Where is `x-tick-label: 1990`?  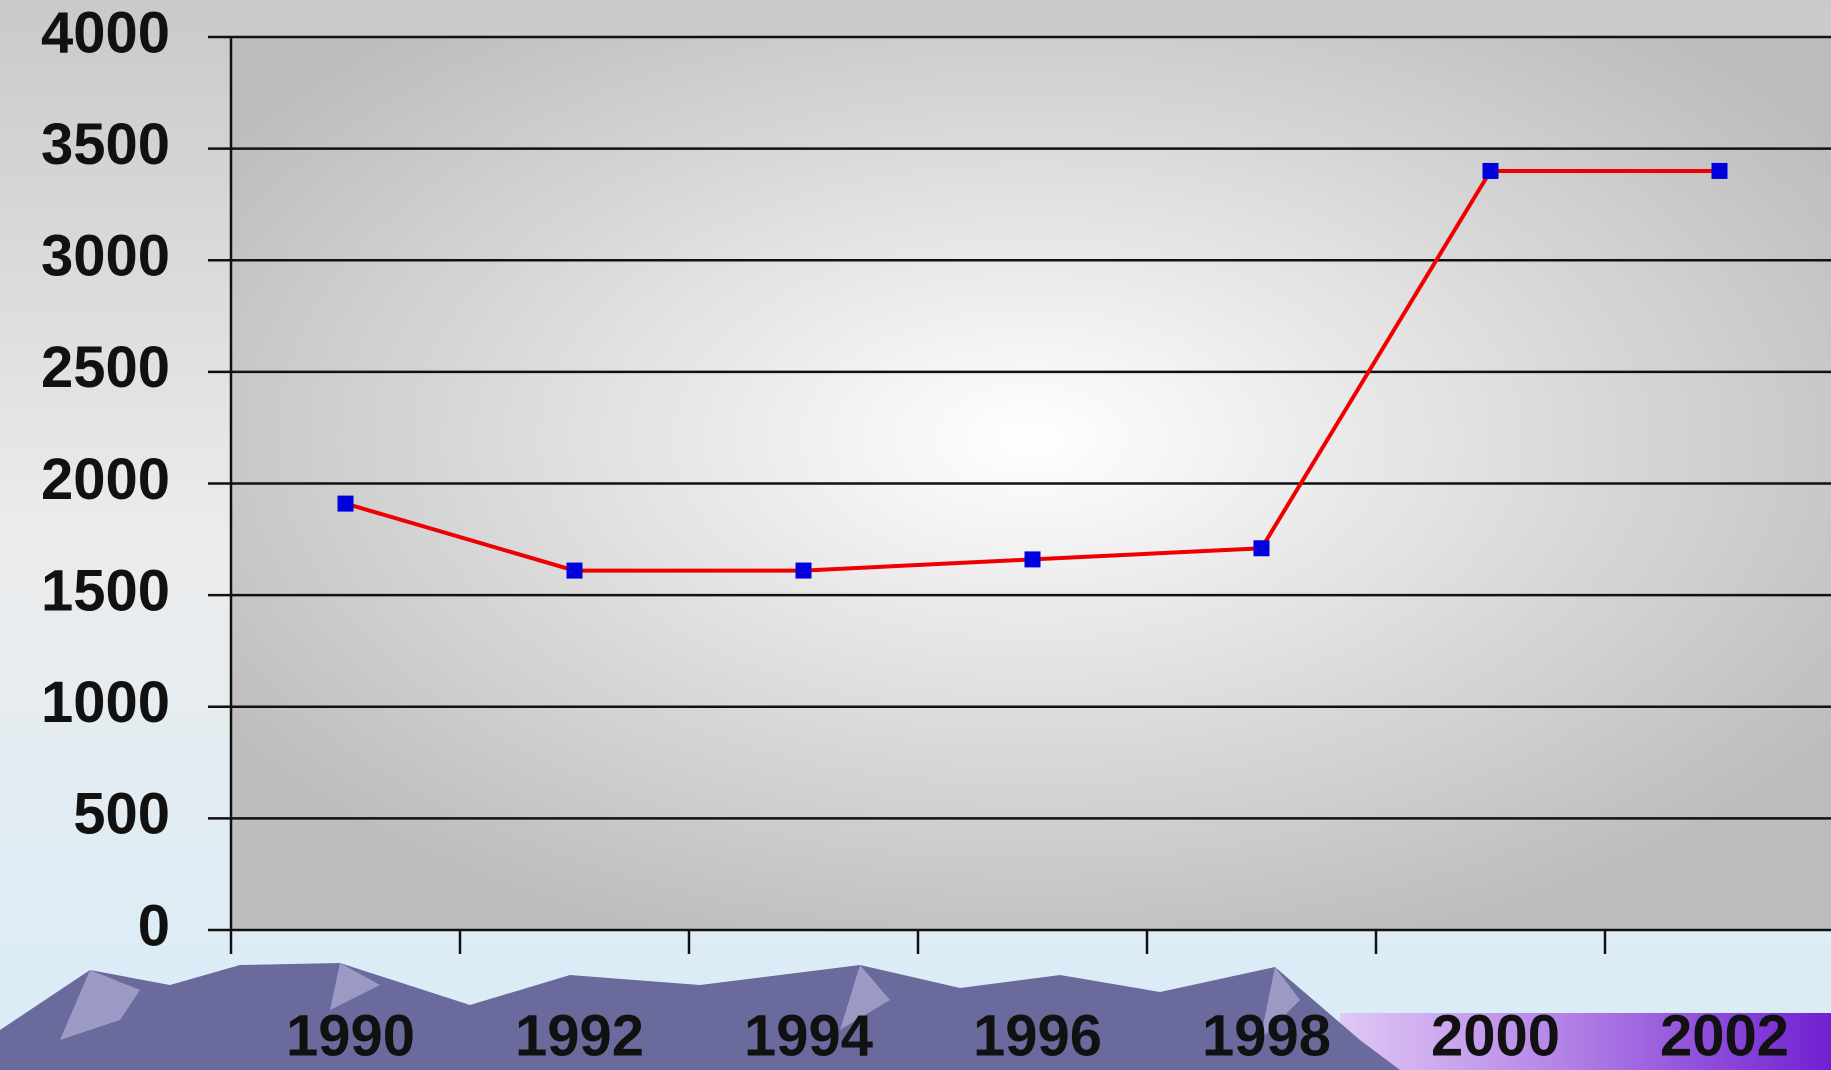
x-tick-label: 1990 is located at coordinates (350, 1035).